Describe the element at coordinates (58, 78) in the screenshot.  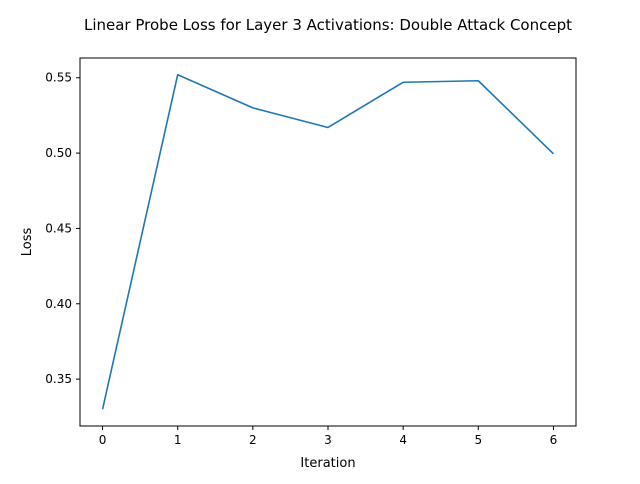
I see `y-tick-label: 0.55` at that location.